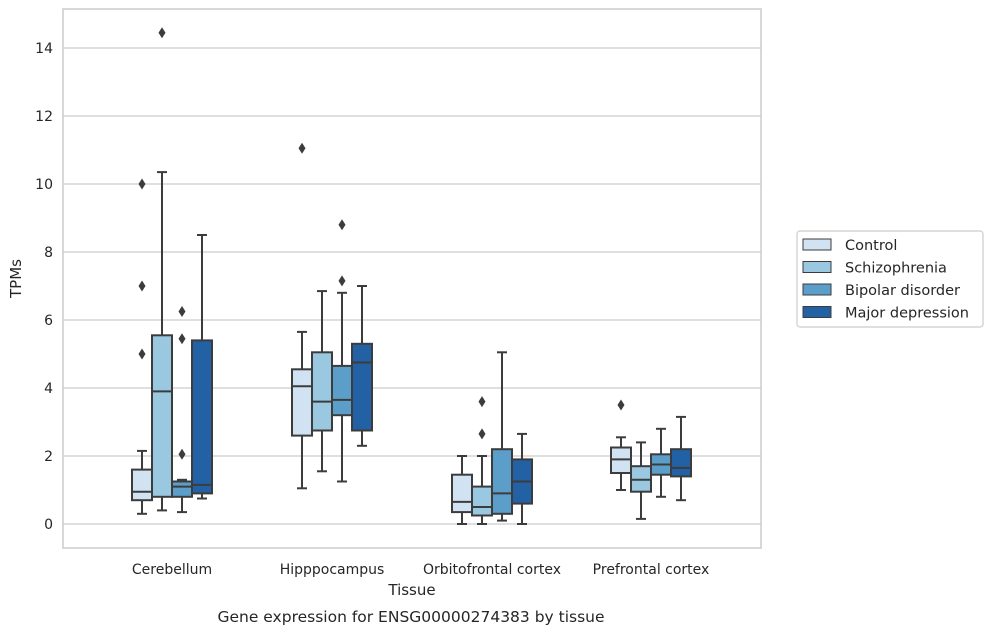 The height and width of the screenshot is (634, 992). Describe the element at coordinates (44, 49) in the screenshot. I see `y-tick-label: 14` at that location.